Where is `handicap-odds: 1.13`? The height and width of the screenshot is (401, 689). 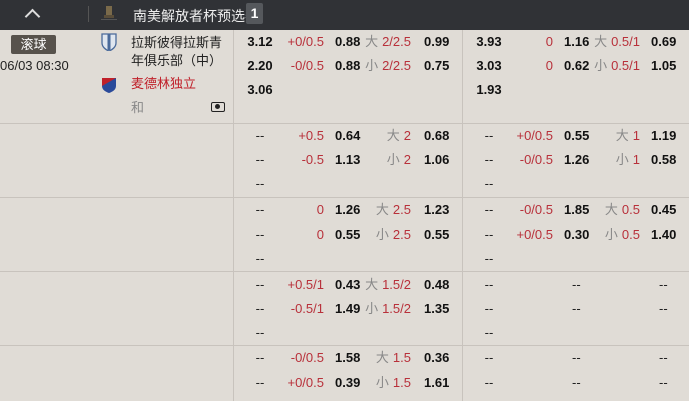 handicap-odds: 1.13 is located at coordinates (348, 159).